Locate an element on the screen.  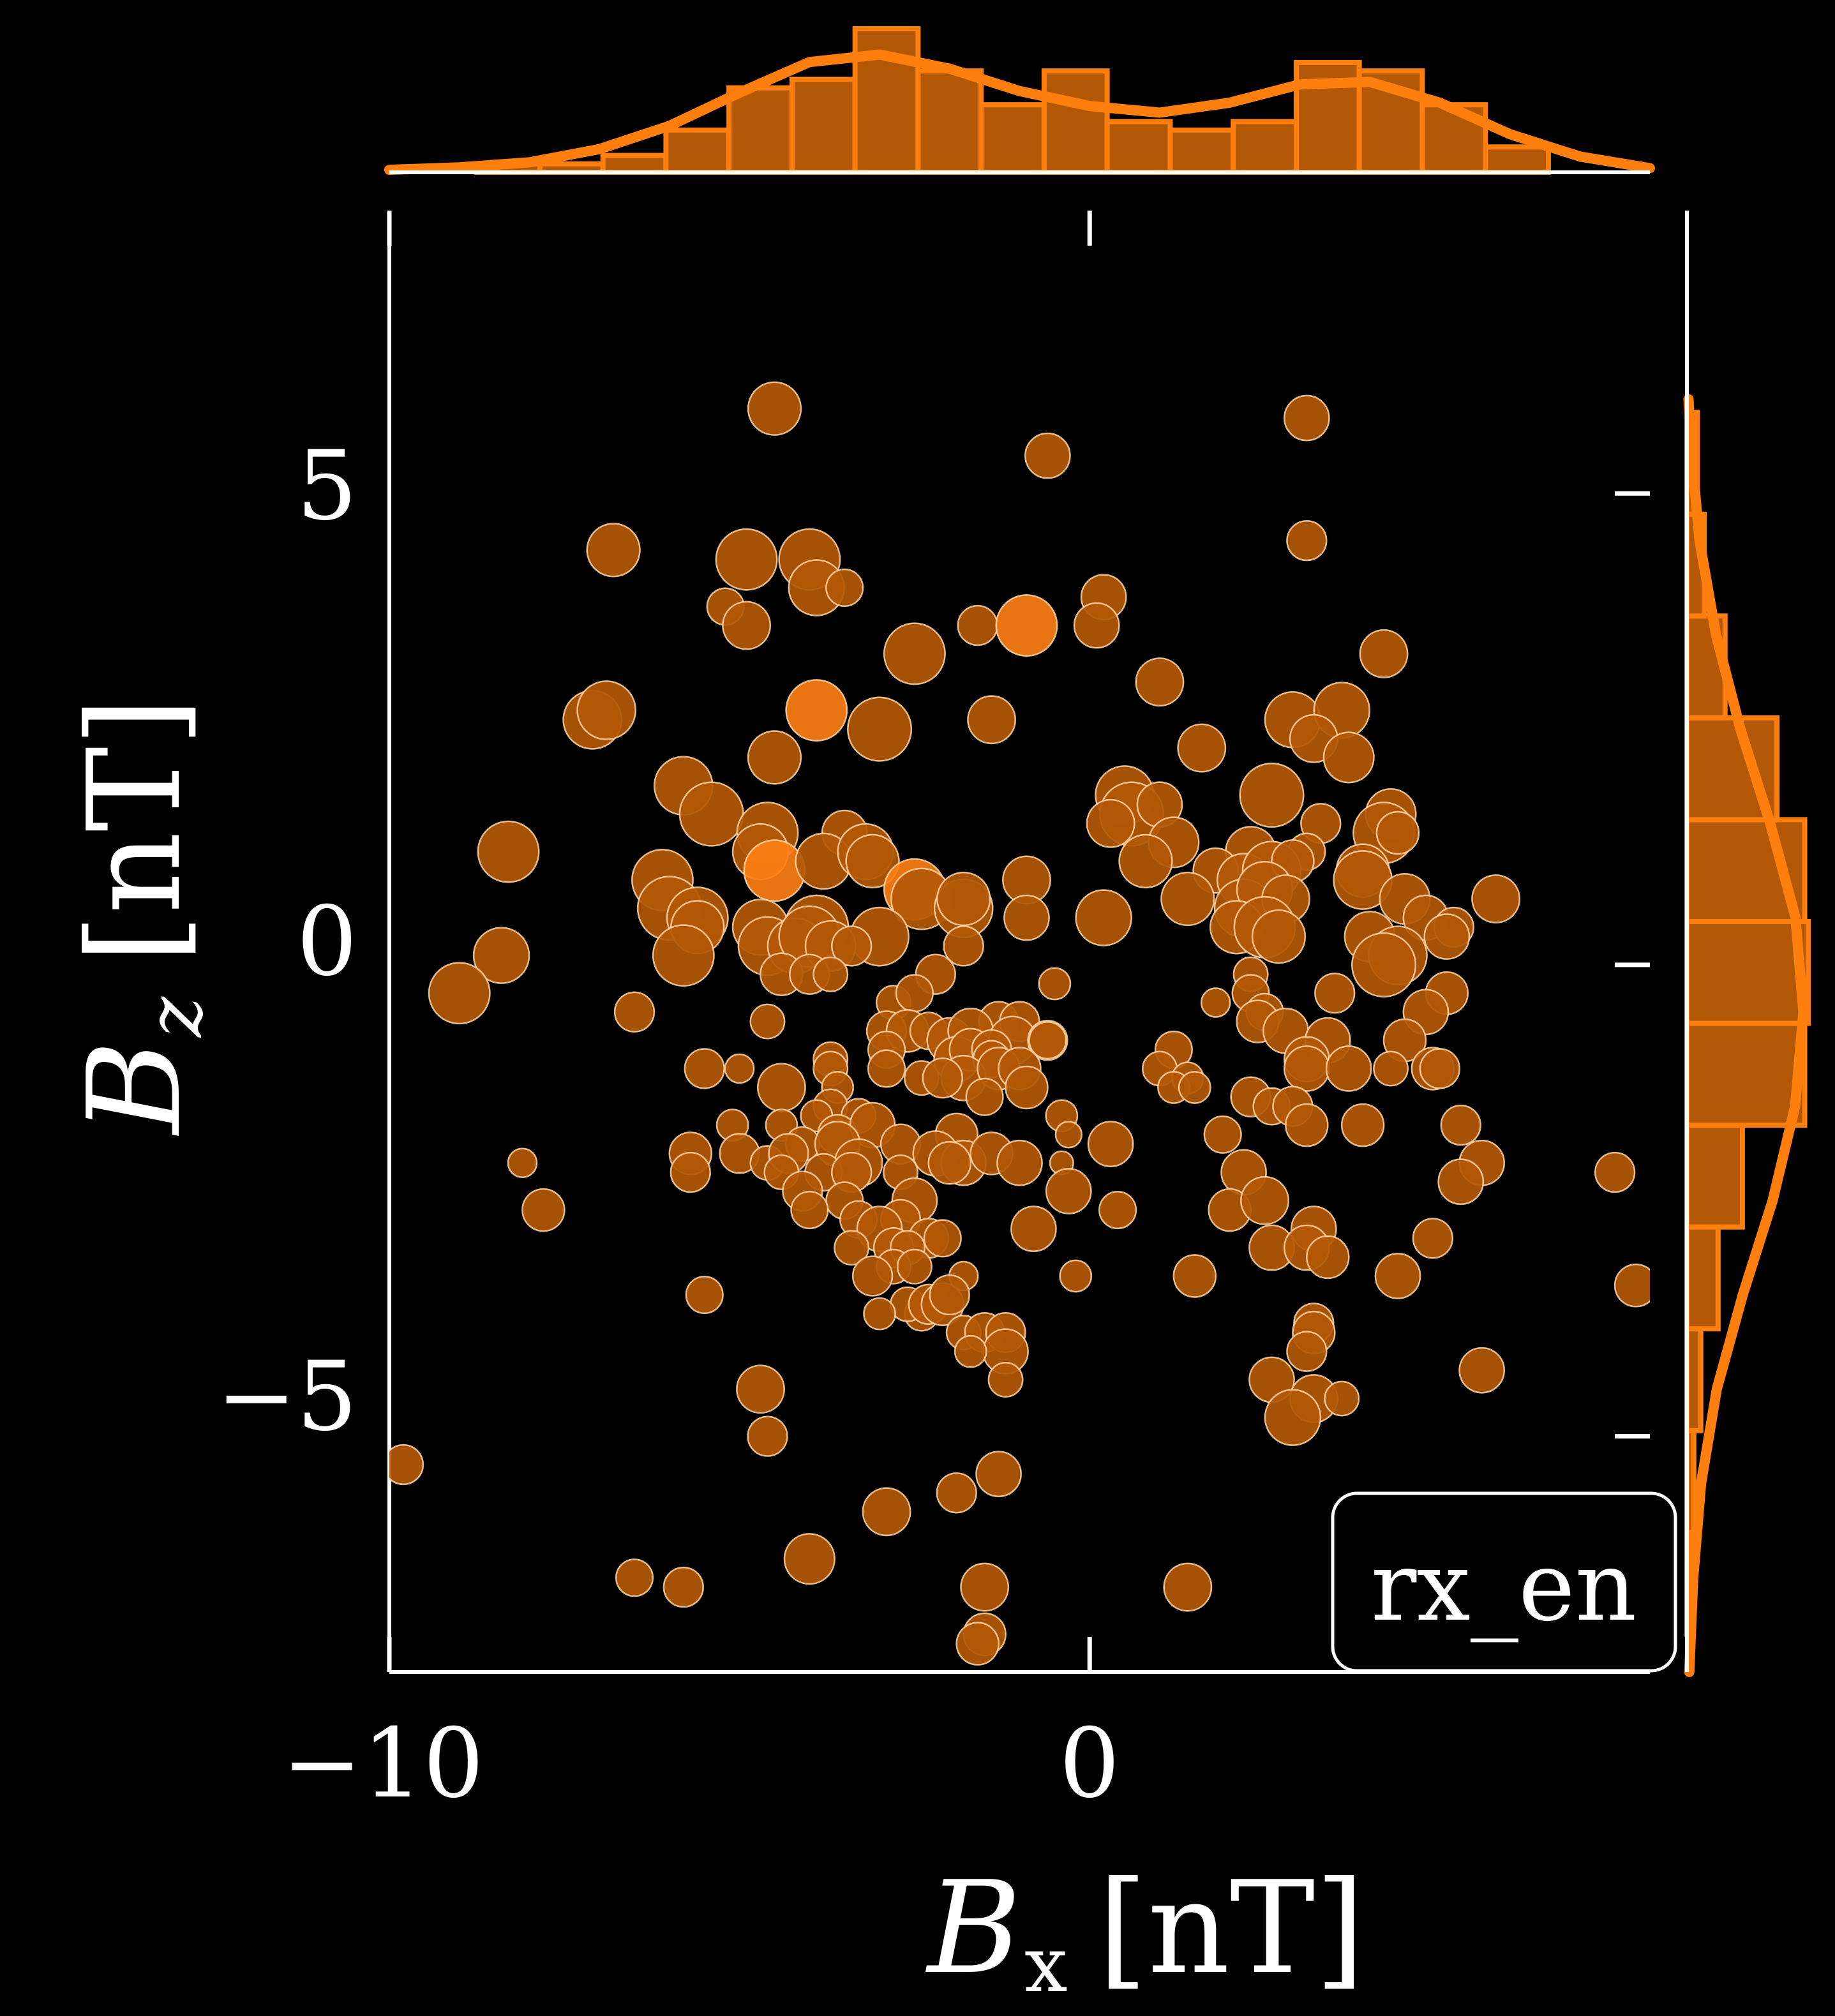
right-marginal-kde is located at coordinates (1746, 1035).